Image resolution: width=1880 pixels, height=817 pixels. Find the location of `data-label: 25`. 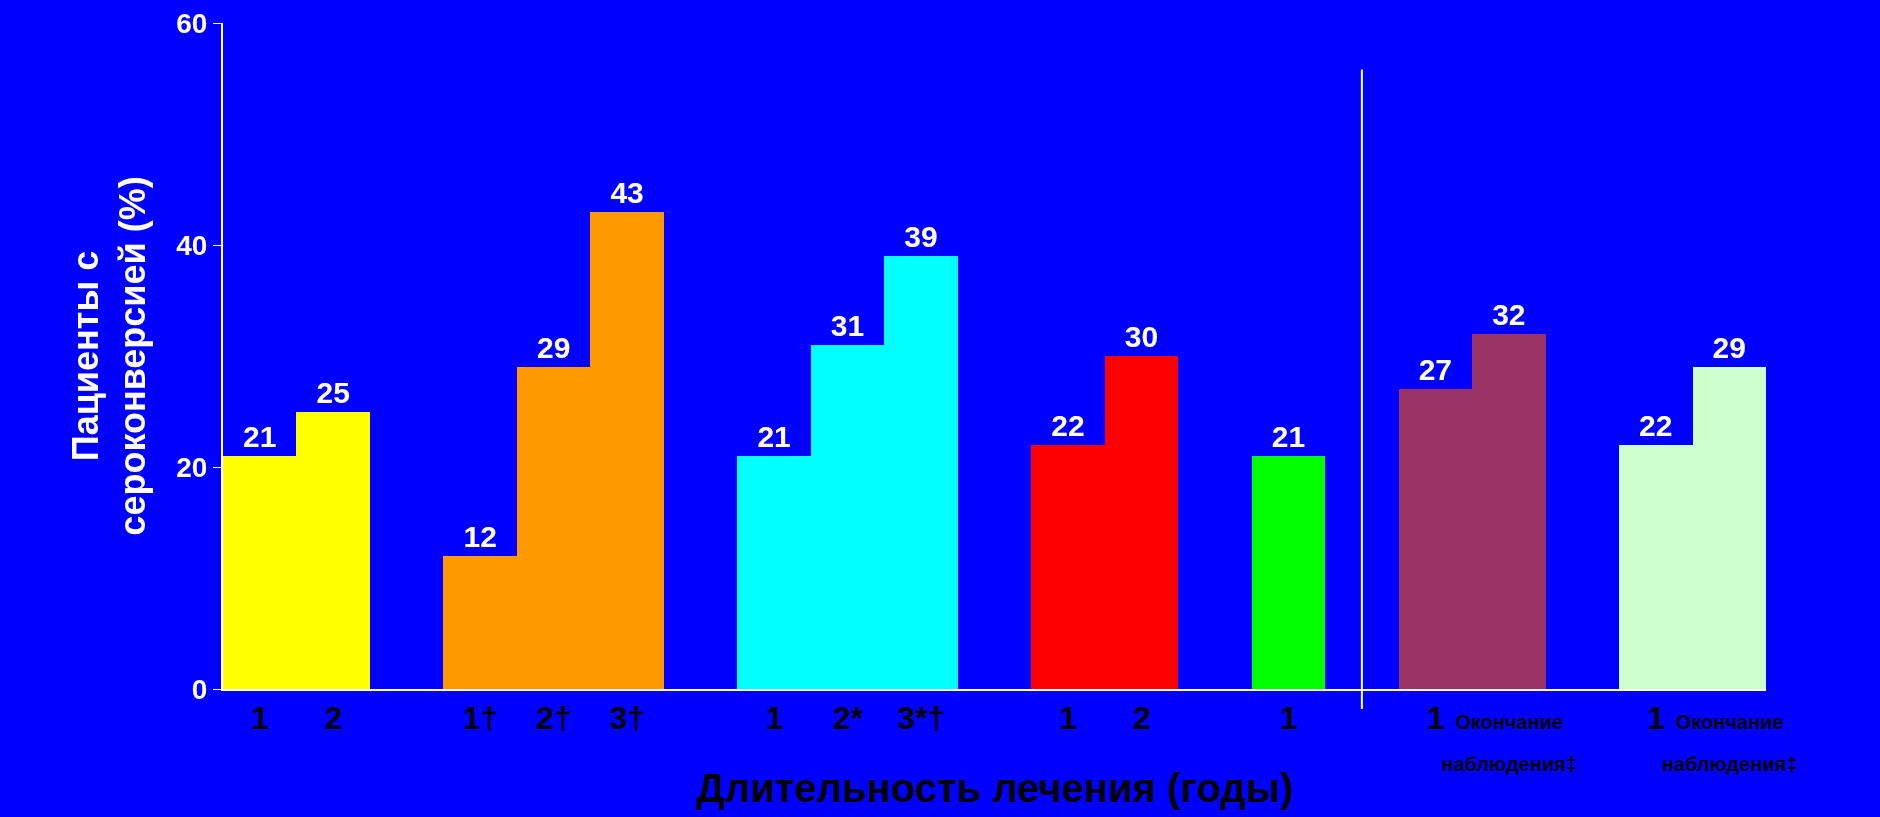

data-label: 25 is located at coordinates (333, 392).